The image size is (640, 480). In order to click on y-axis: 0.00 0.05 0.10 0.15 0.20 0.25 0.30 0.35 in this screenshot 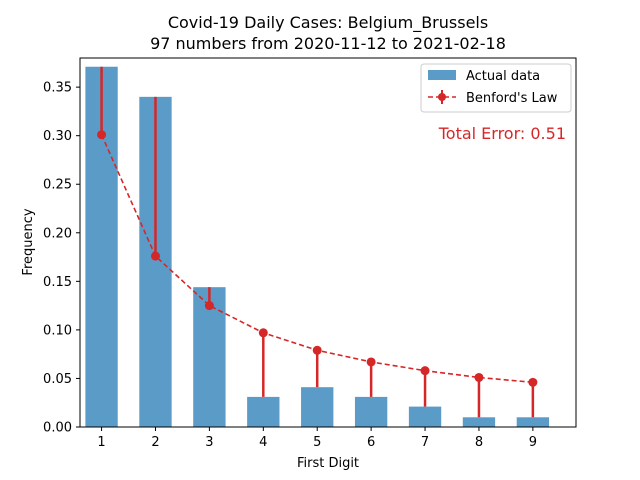, I will do `click(61, 258)`.